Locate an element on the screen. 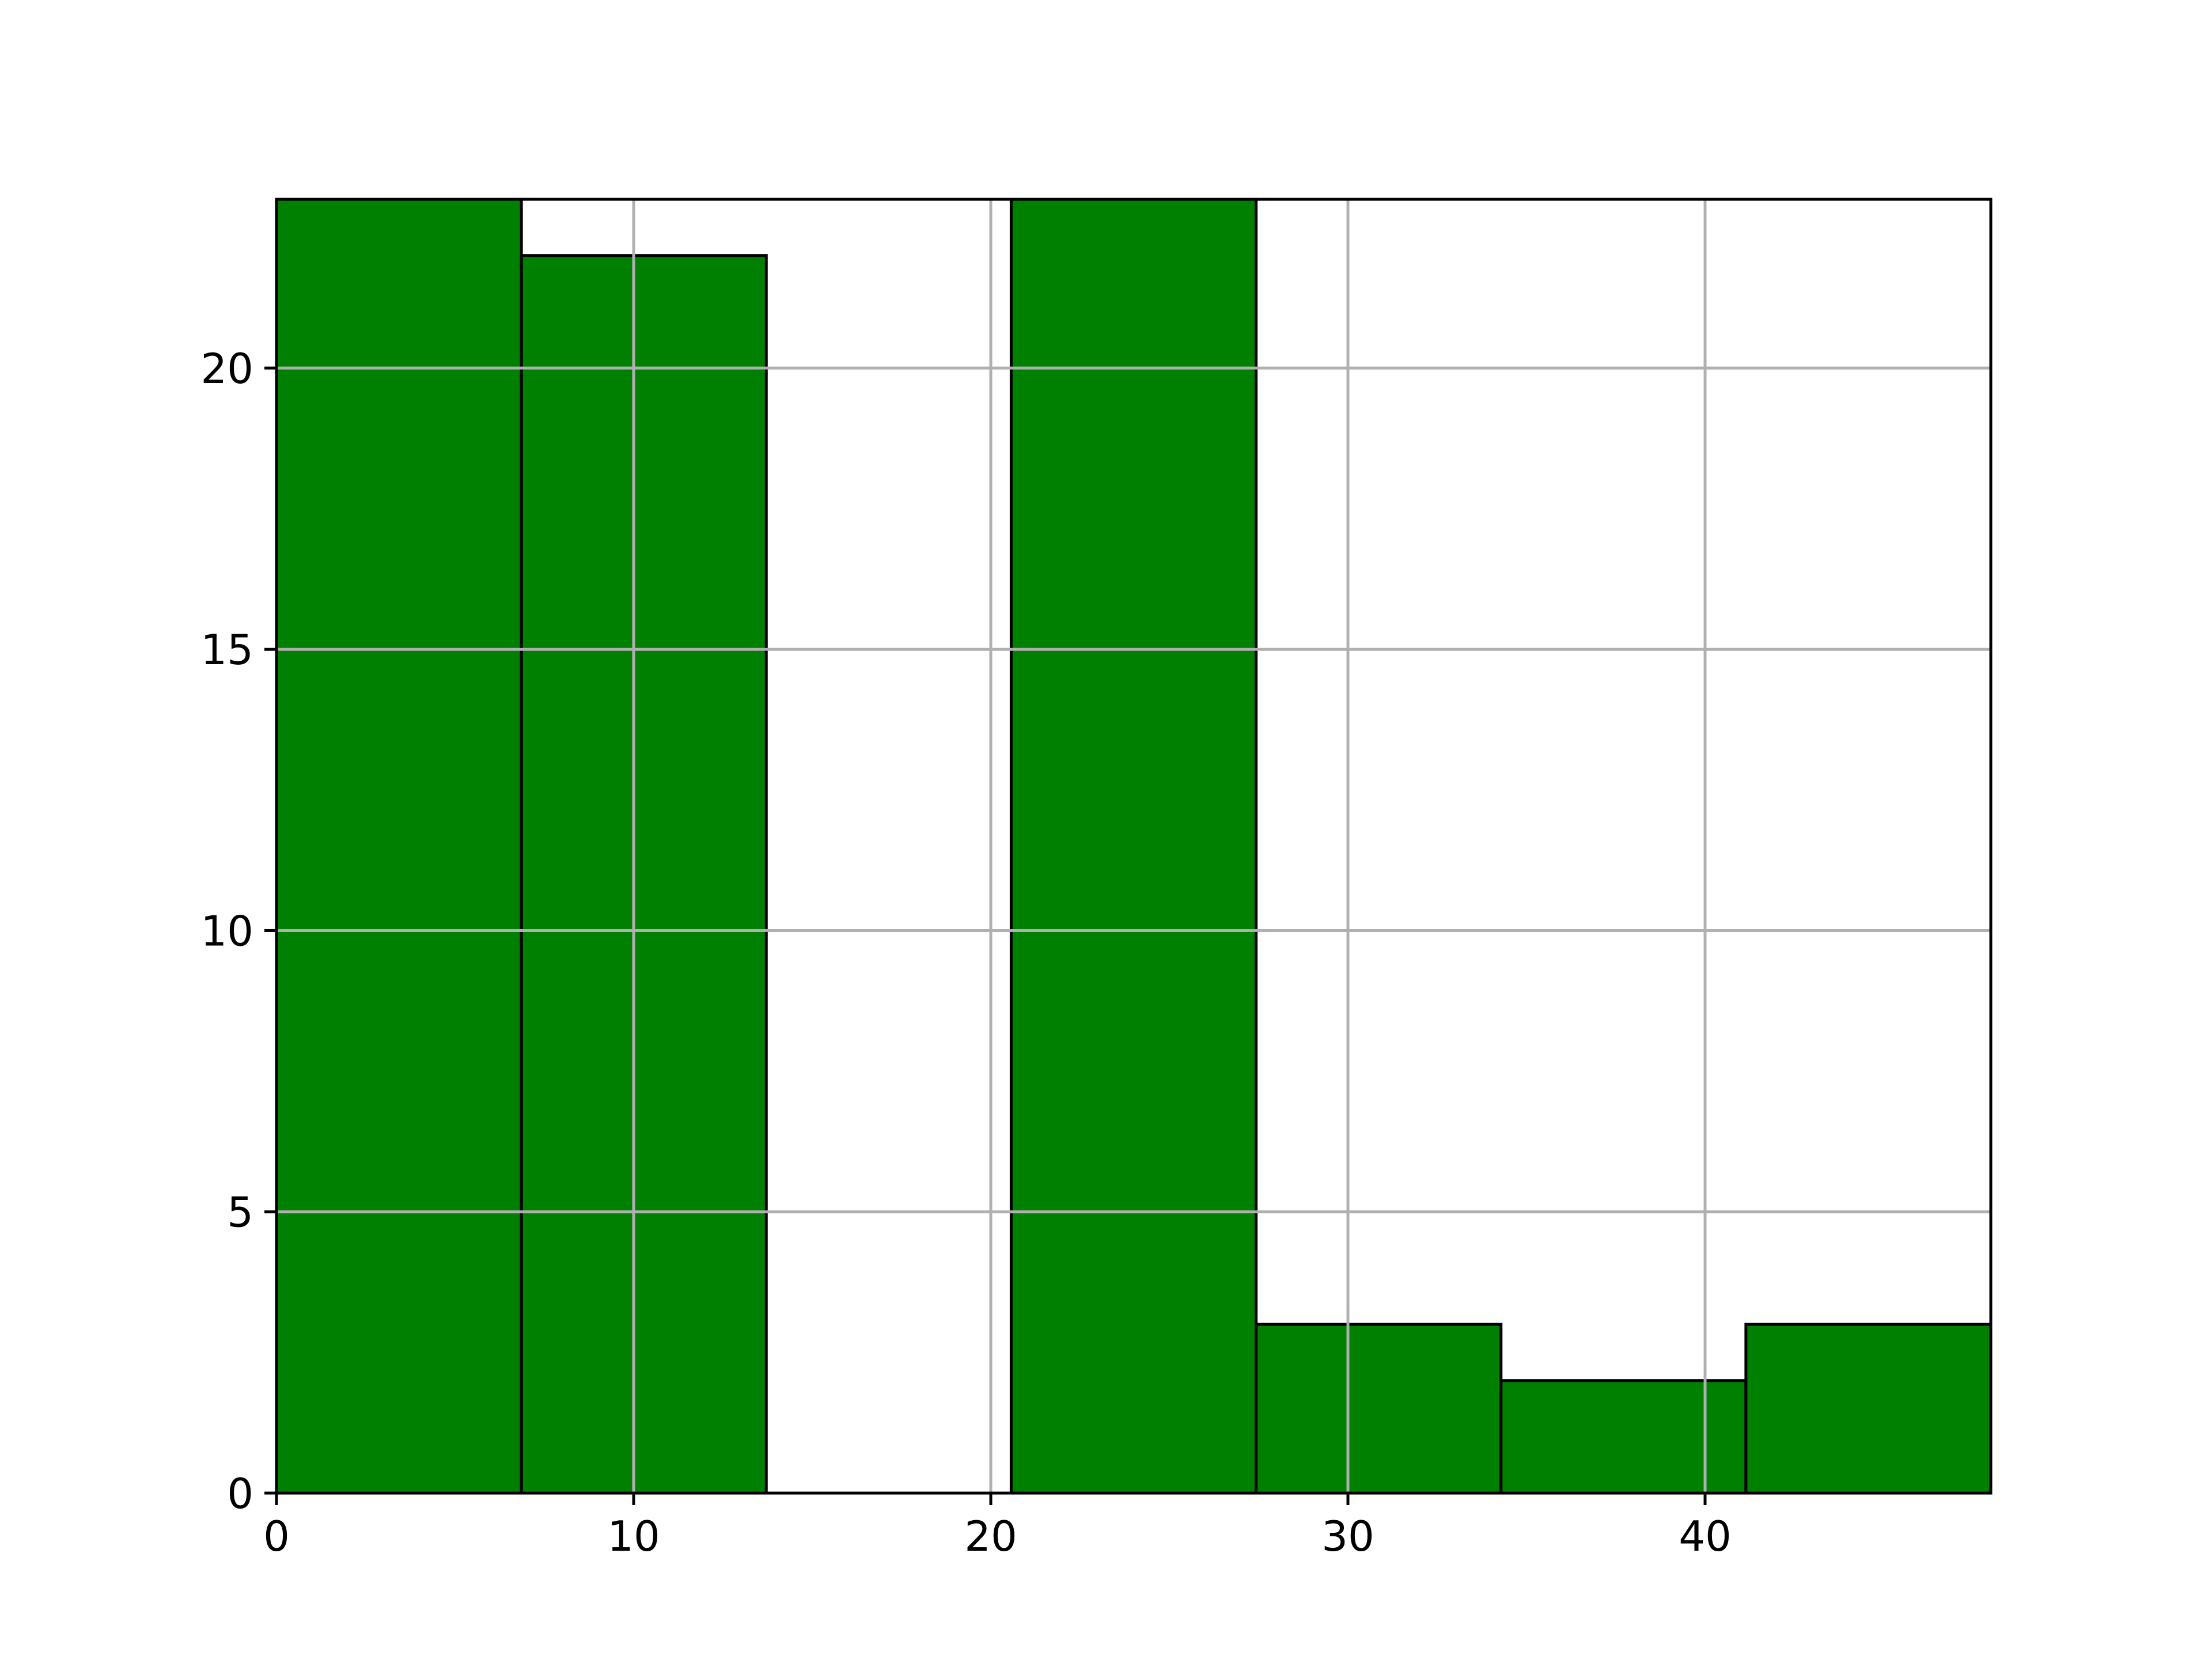 This screenshot has width=2212, height=1659. y-axis: 0 5 10 15 20 is located at coordinates (238, 931).